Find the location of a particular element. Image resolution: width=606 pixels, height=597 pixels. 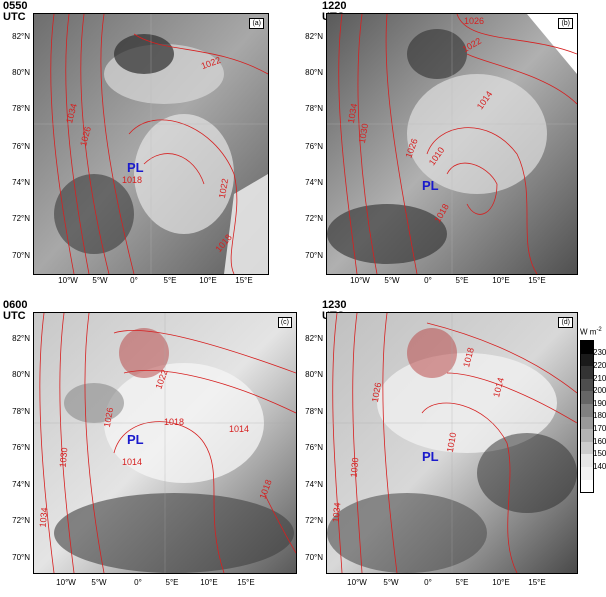

panel-d-pl-marker: PL is located at coordinates (430, 456).